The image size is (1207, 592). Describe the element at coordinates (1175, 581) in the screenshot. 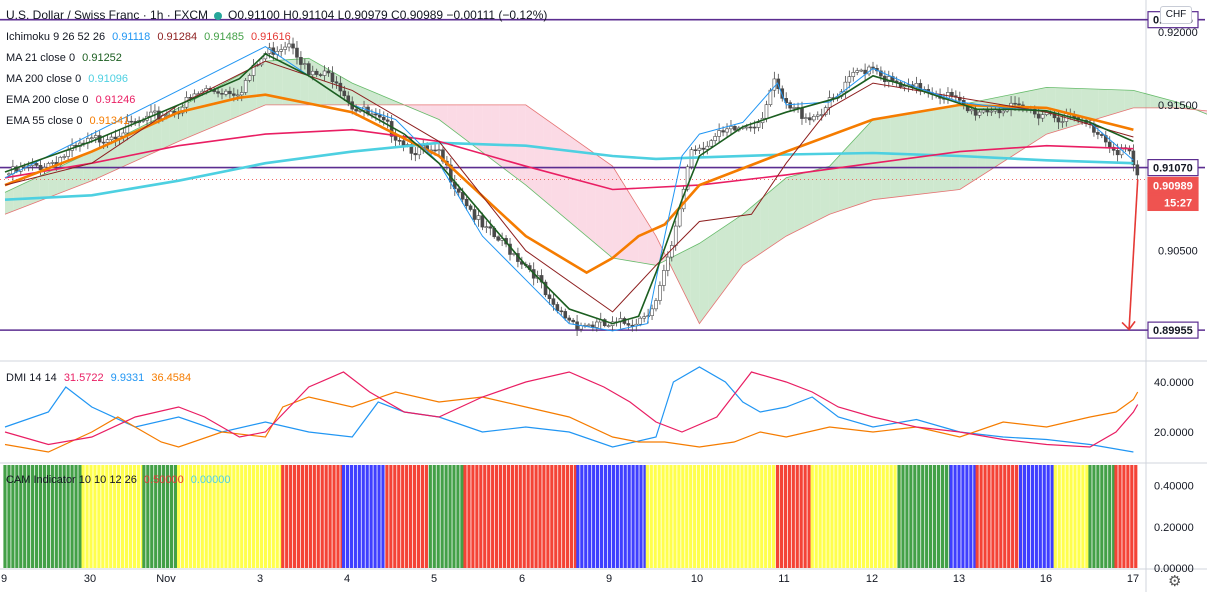

I see `settings-gear-icon: ⚙` at that location.